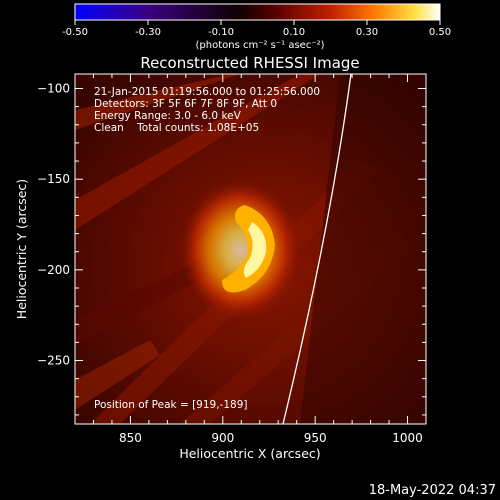  Describe the element at coordinates (53, 179) in the screenshot. I see `y-tick-label: −150` at that location.